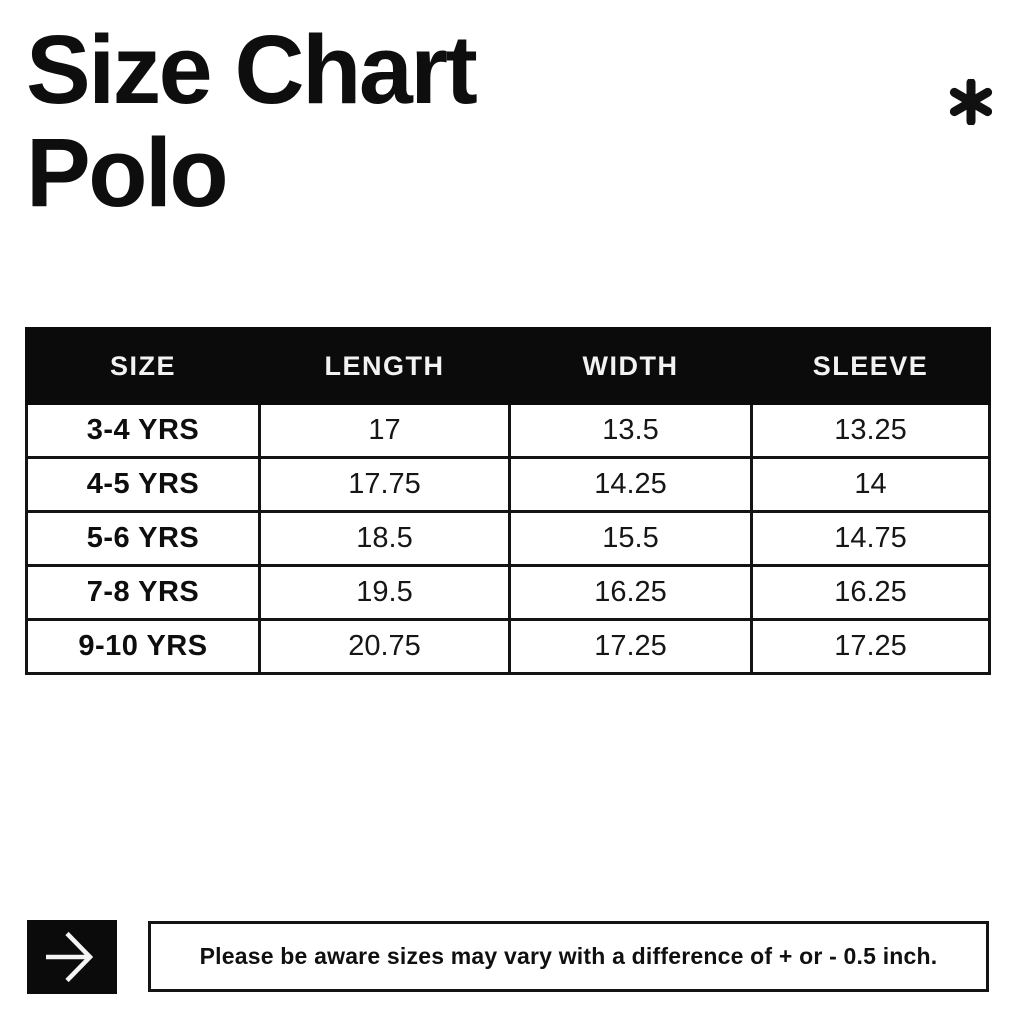  What do you see at coordinates (630, 484) in the screenshot?
I see `width-cell: 14.25` at bounding box center [630, 484].